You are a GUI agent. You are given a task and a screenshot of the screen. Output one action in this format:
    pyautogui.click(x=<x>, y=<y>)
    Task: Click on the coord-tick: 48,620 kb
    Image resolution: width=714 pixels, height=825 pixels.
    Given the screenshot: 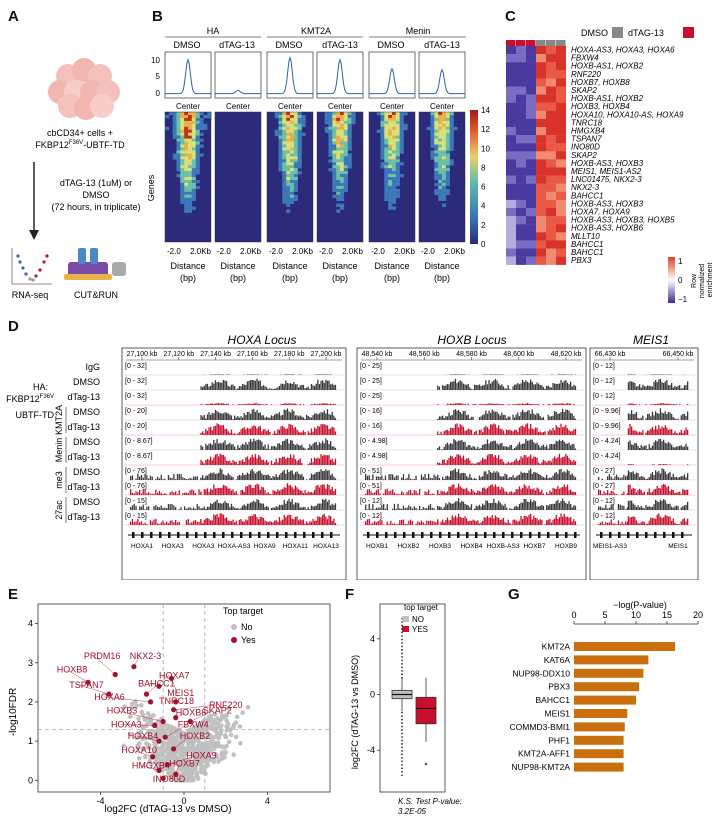 What is the action you would take?
    pyautogui.click(x=566, y=354)
    